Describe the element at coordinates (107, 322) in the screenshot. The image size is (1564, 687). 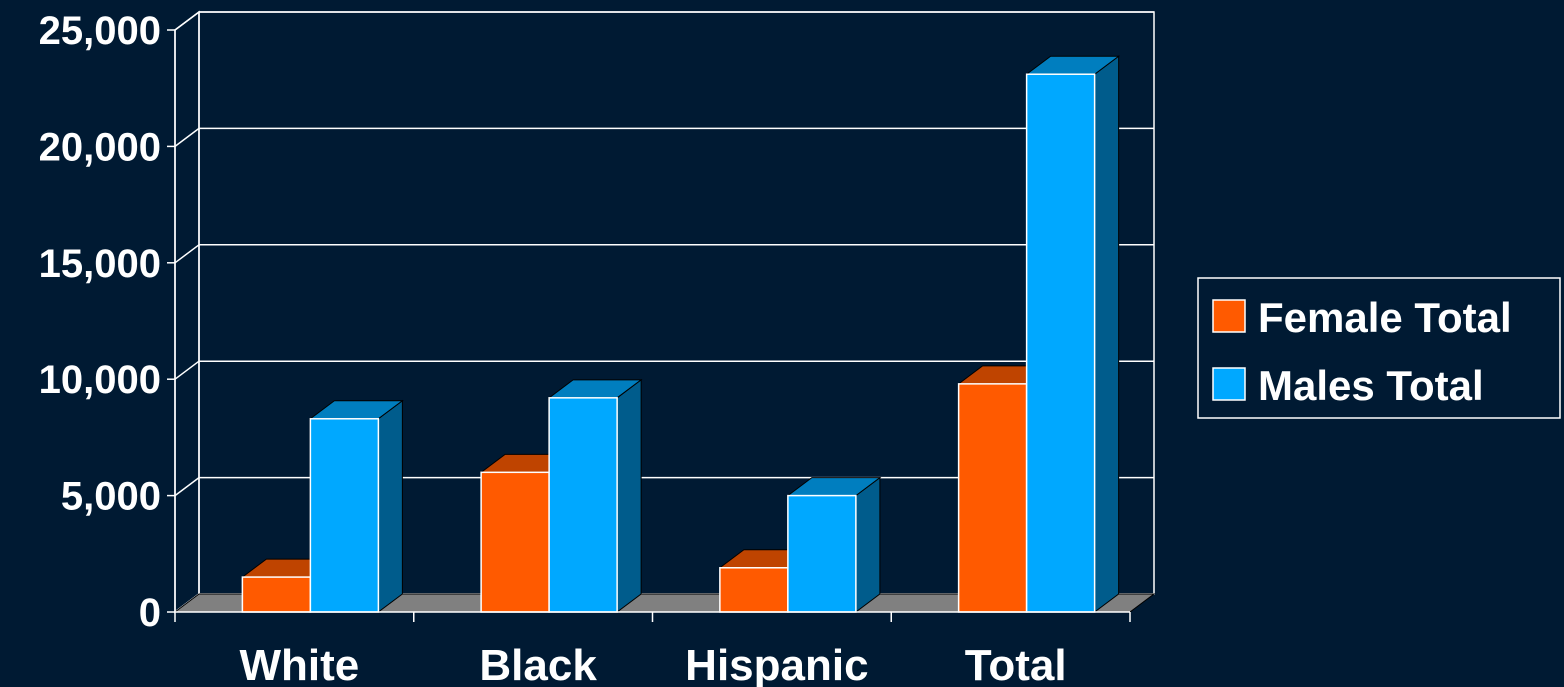
I see `y-axis-ticks: 0 5,000 10,000 15,000 20,000 25,000` at that location.